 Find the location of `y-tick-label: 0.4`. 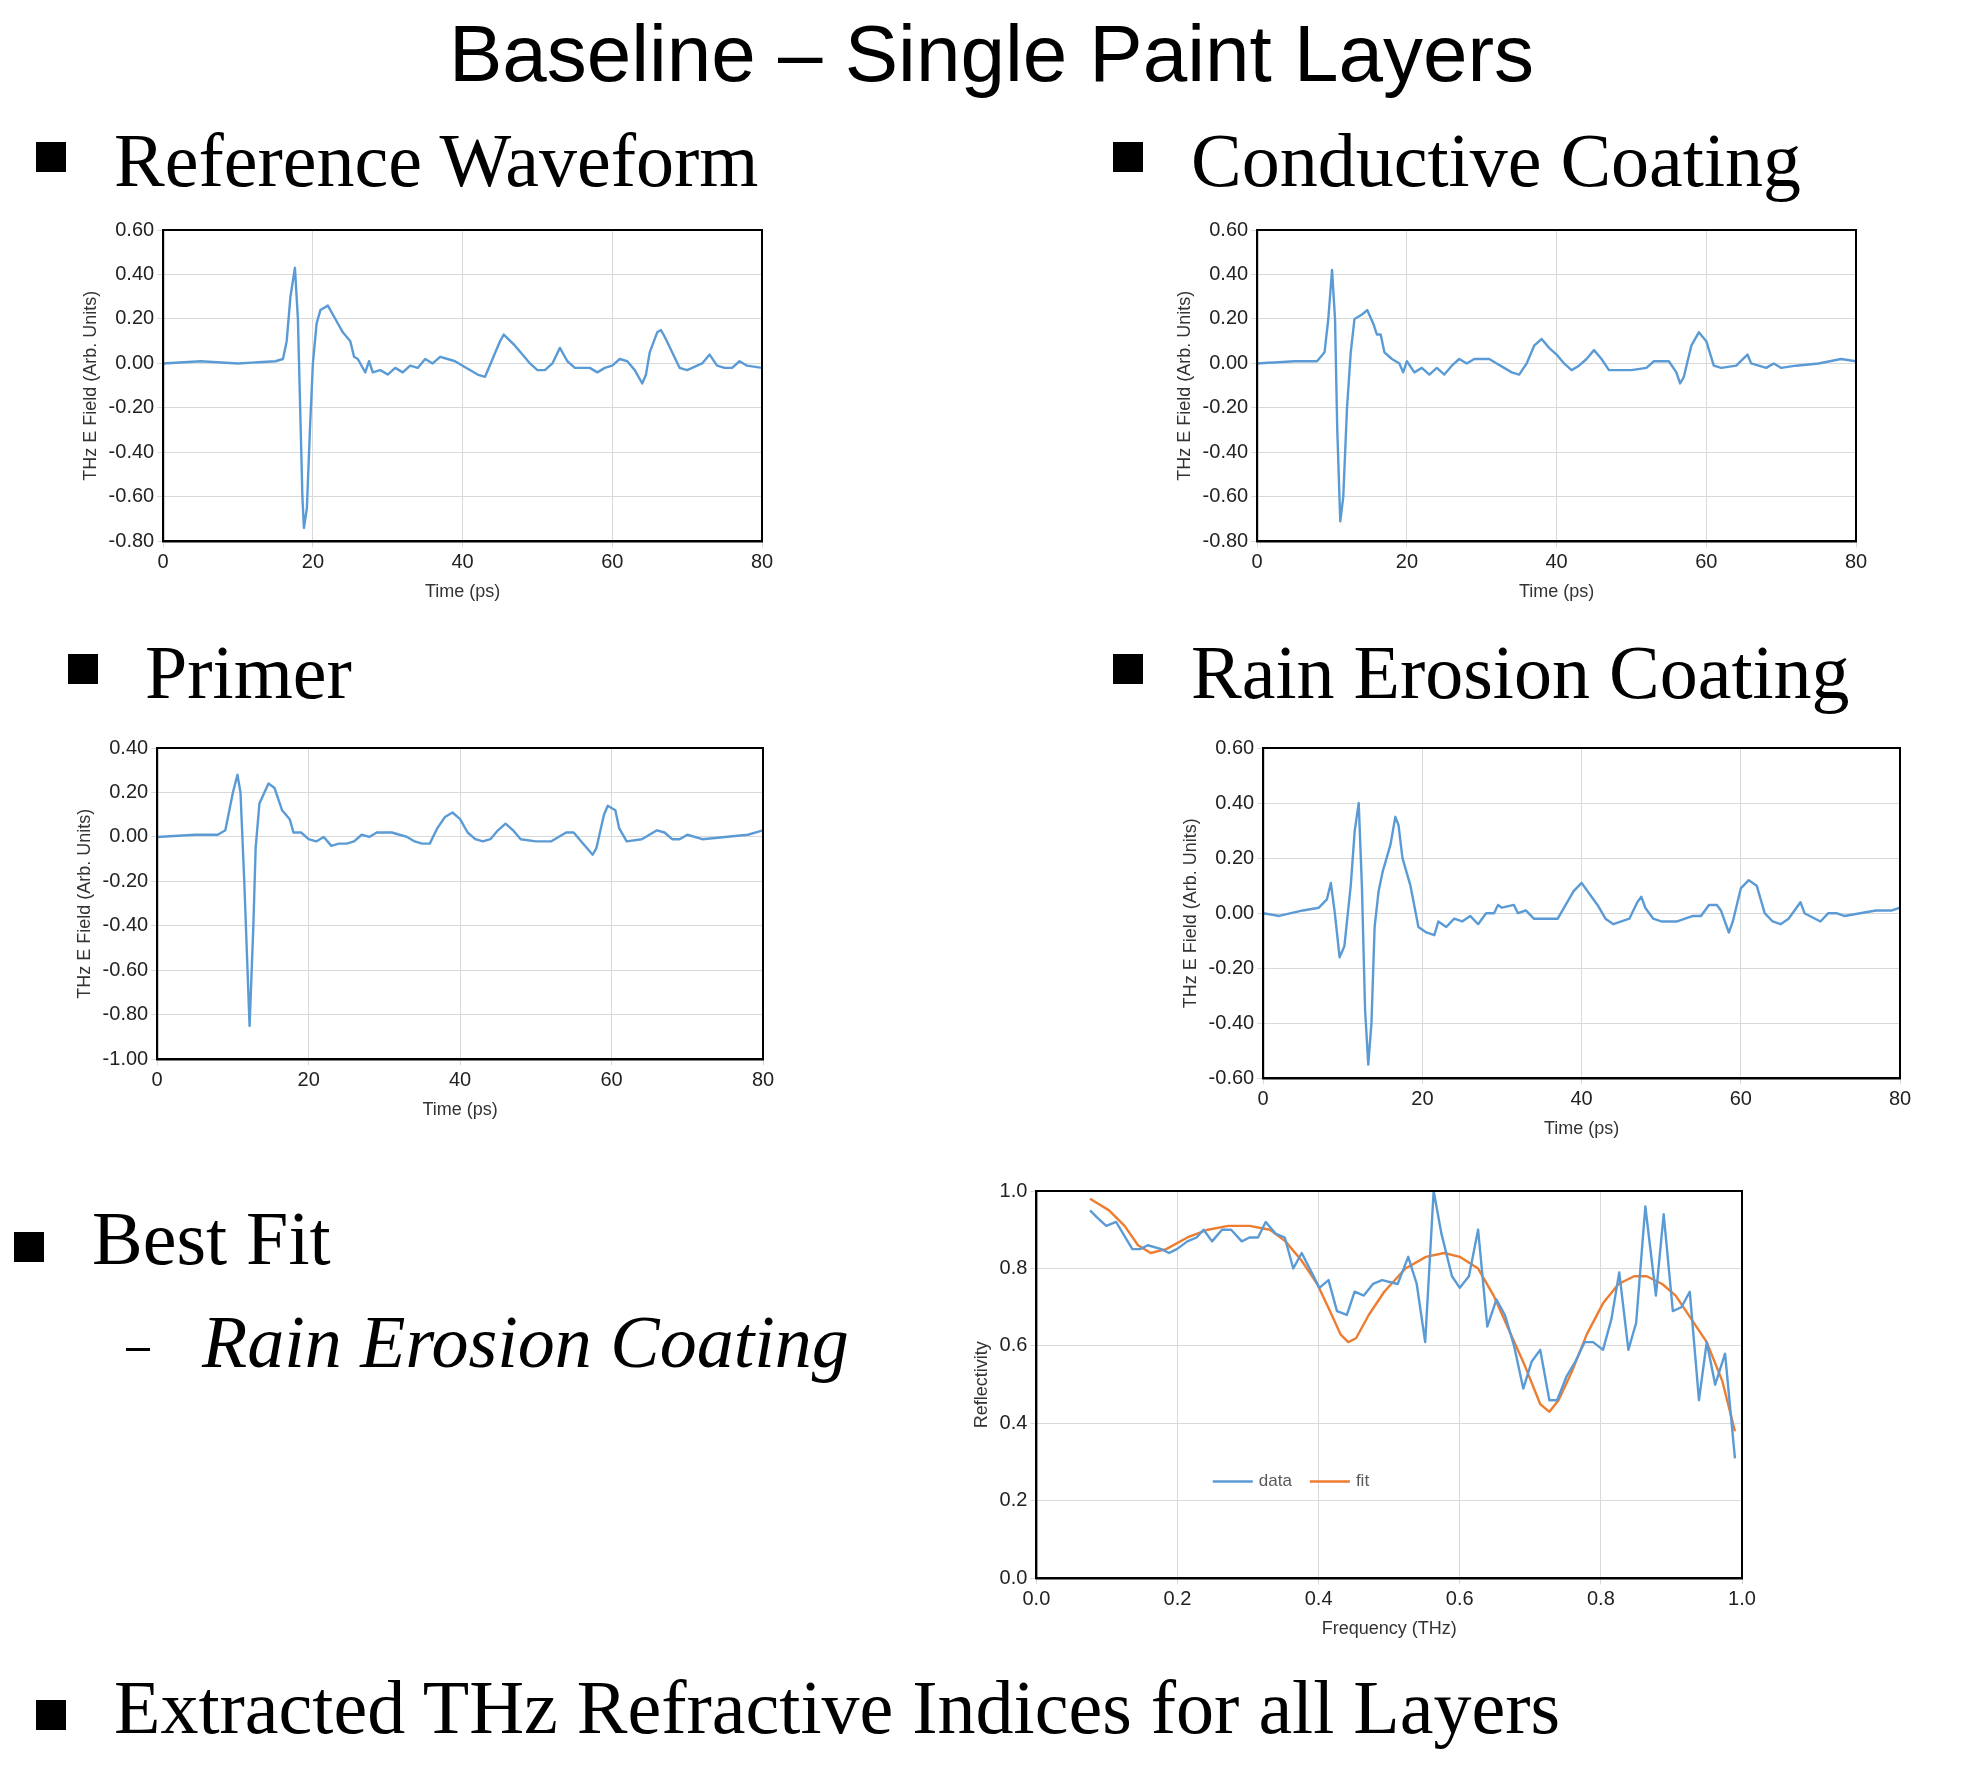

y-tick-label: 0.4 is located at coordinates (1013, 1421).